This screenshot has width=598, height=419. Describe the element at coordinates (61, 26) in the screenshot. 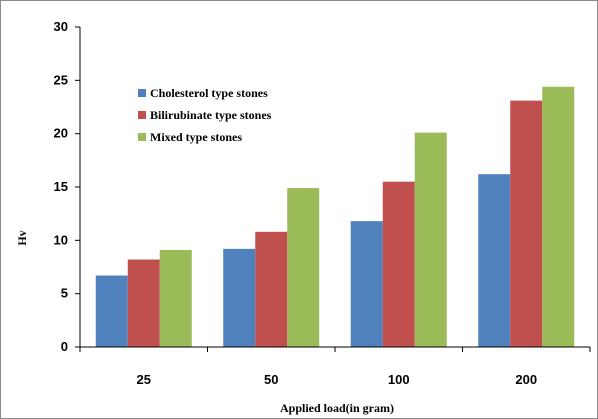

I see `y-tick-label: 30` at that location.